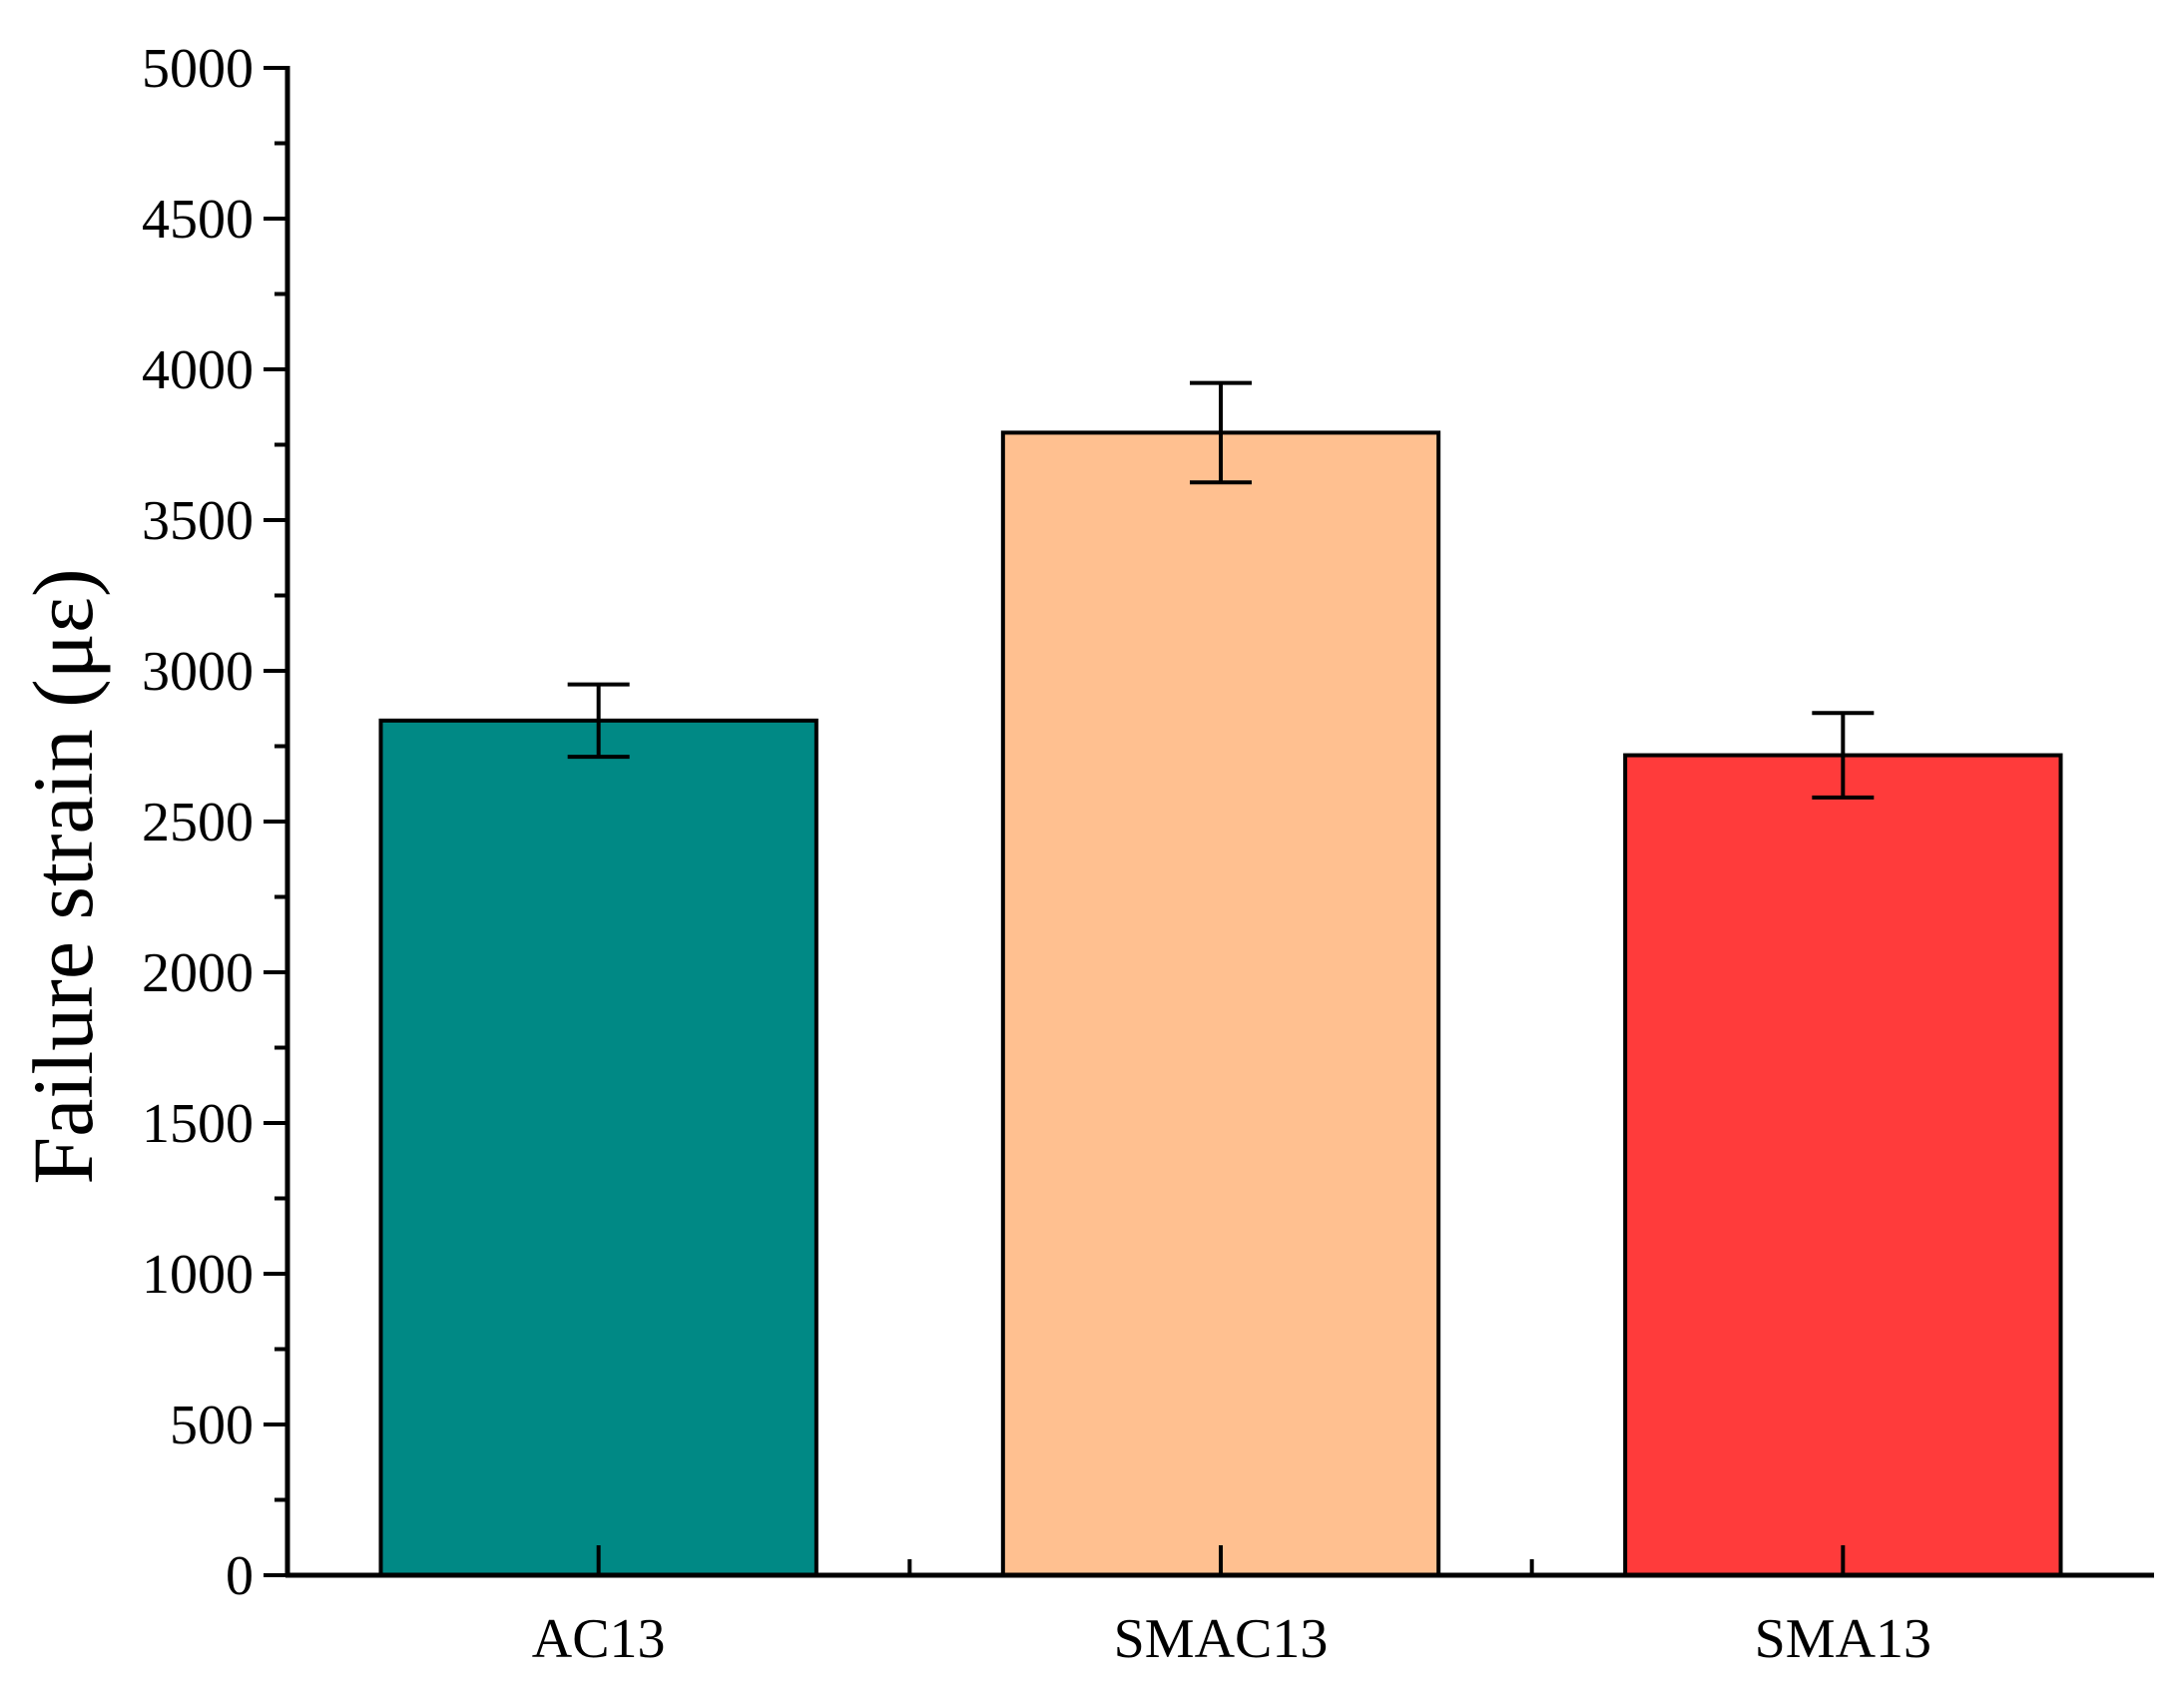  What do you see at coordinates (198, 220) in the screenshot?
I see `y-tick-label-4500: 4500` at bounding box center [198, 220].